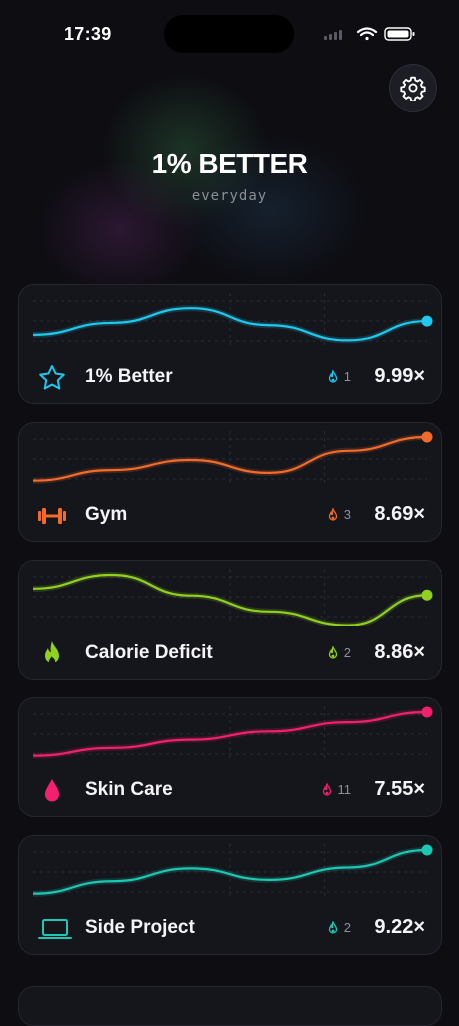  What do you see at coordinates (106, 514) in the screenshot?
I see `habit-name: Gym` at bounding box center [106, 514].